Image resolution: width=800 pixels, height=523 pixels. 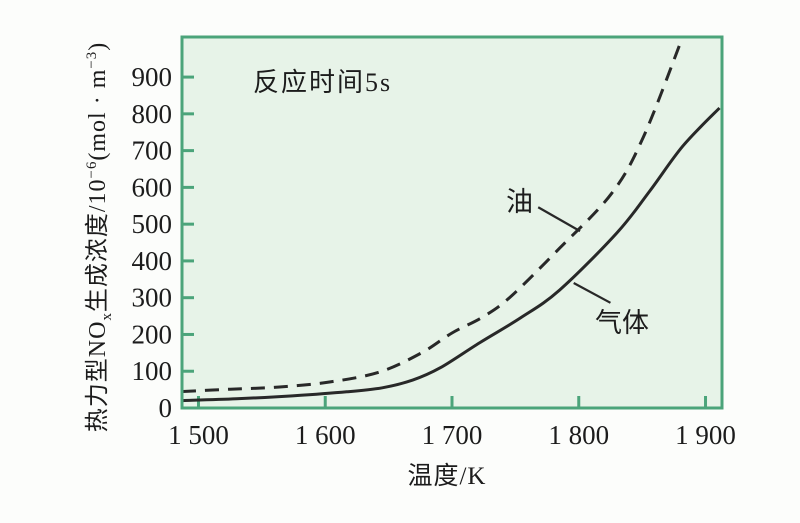 What do you see at coordinates (622, 323) in the screenshot?
I see `series-label-gas: 气体` at bounding box center [622, 323].